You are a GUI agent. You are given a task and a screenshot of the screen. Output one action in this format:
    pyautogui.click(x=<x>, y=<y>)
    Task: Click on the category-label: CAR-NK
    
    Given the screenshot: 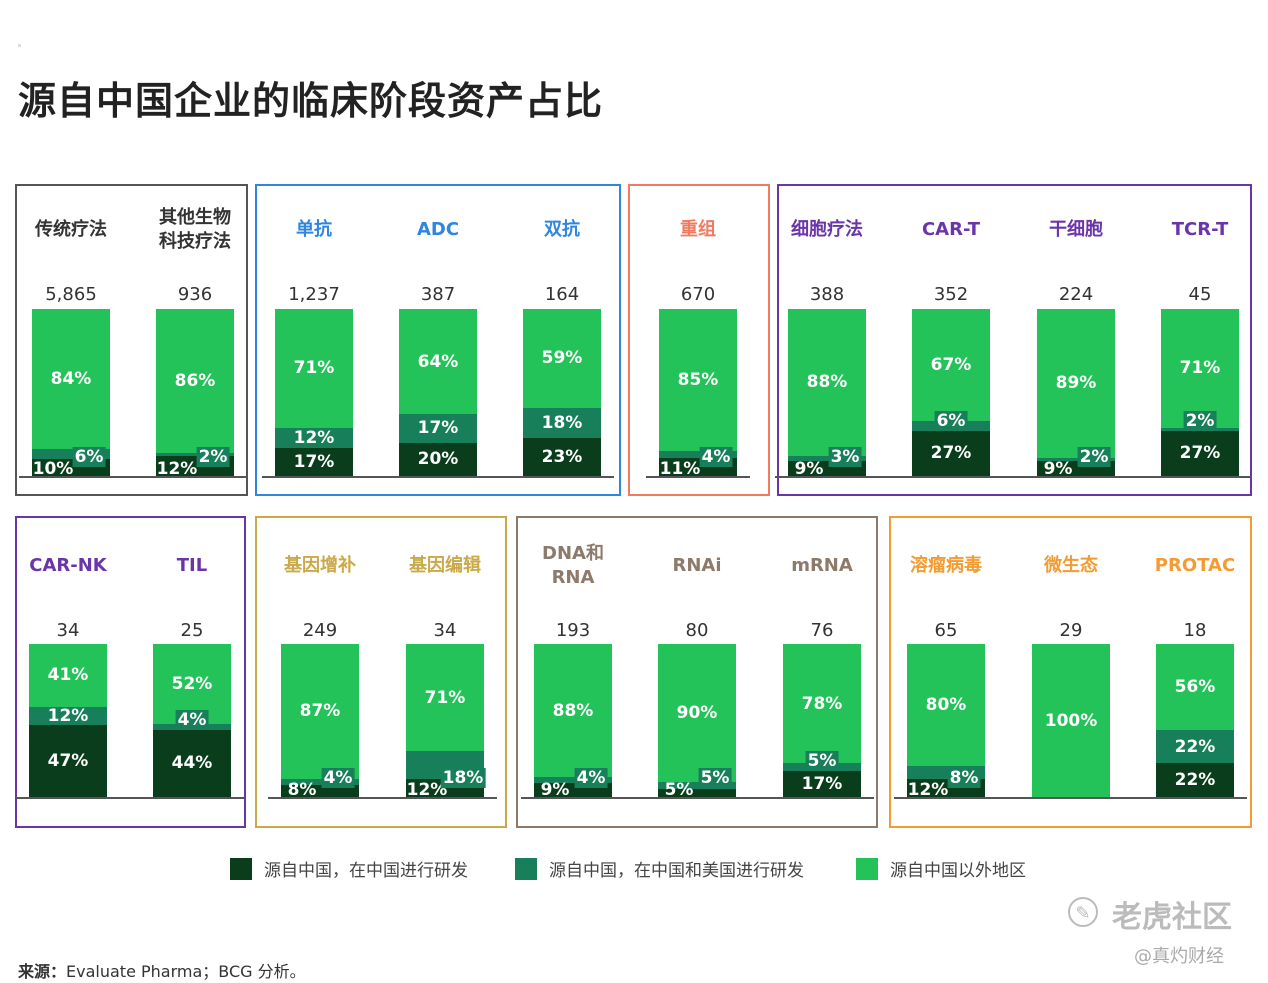 What is the action you would take?
    pyautogui.click(x=68, y=565)
    